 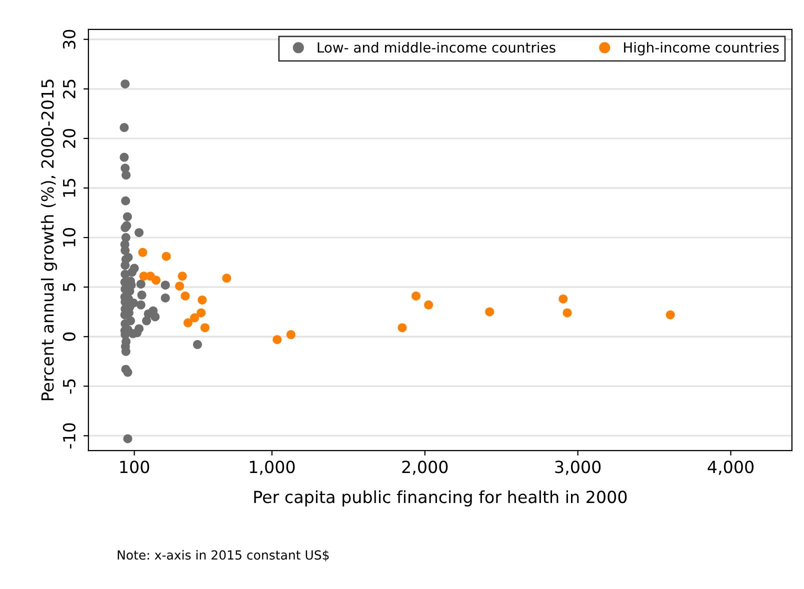 I want to click on y-tick-label: 25, so click(x=69, y=89).